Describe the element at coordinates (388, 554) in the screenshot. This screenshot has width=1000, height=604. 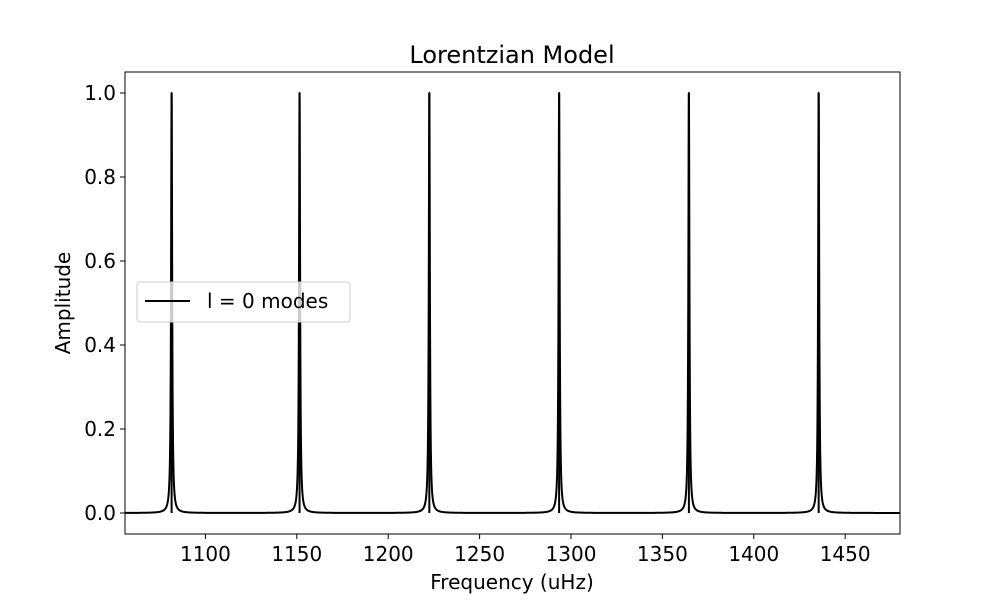
I see `x-tick-label: 1200` at that location.